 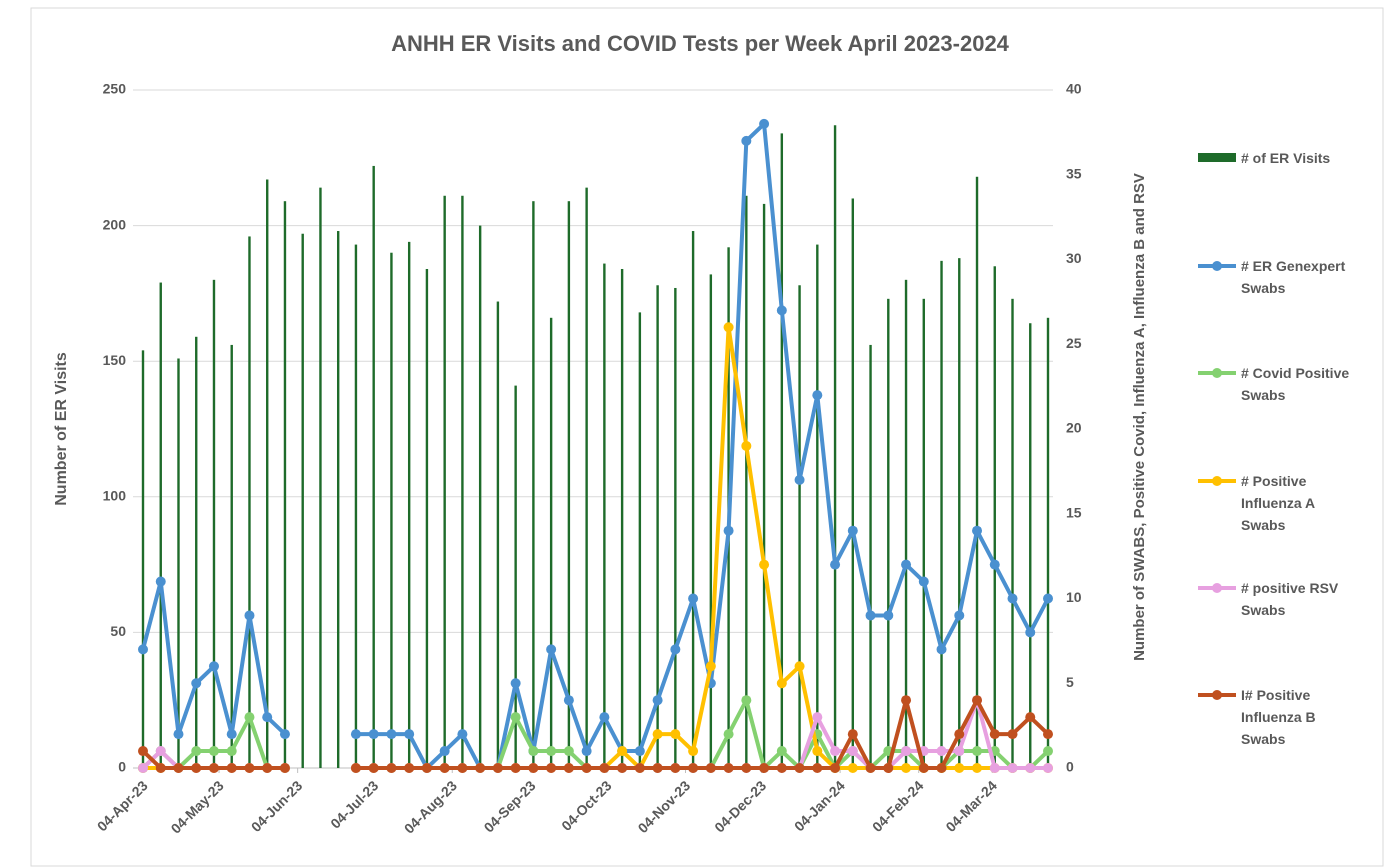 I want to click on y-tick-label: 150, so click(x=115, y=360).